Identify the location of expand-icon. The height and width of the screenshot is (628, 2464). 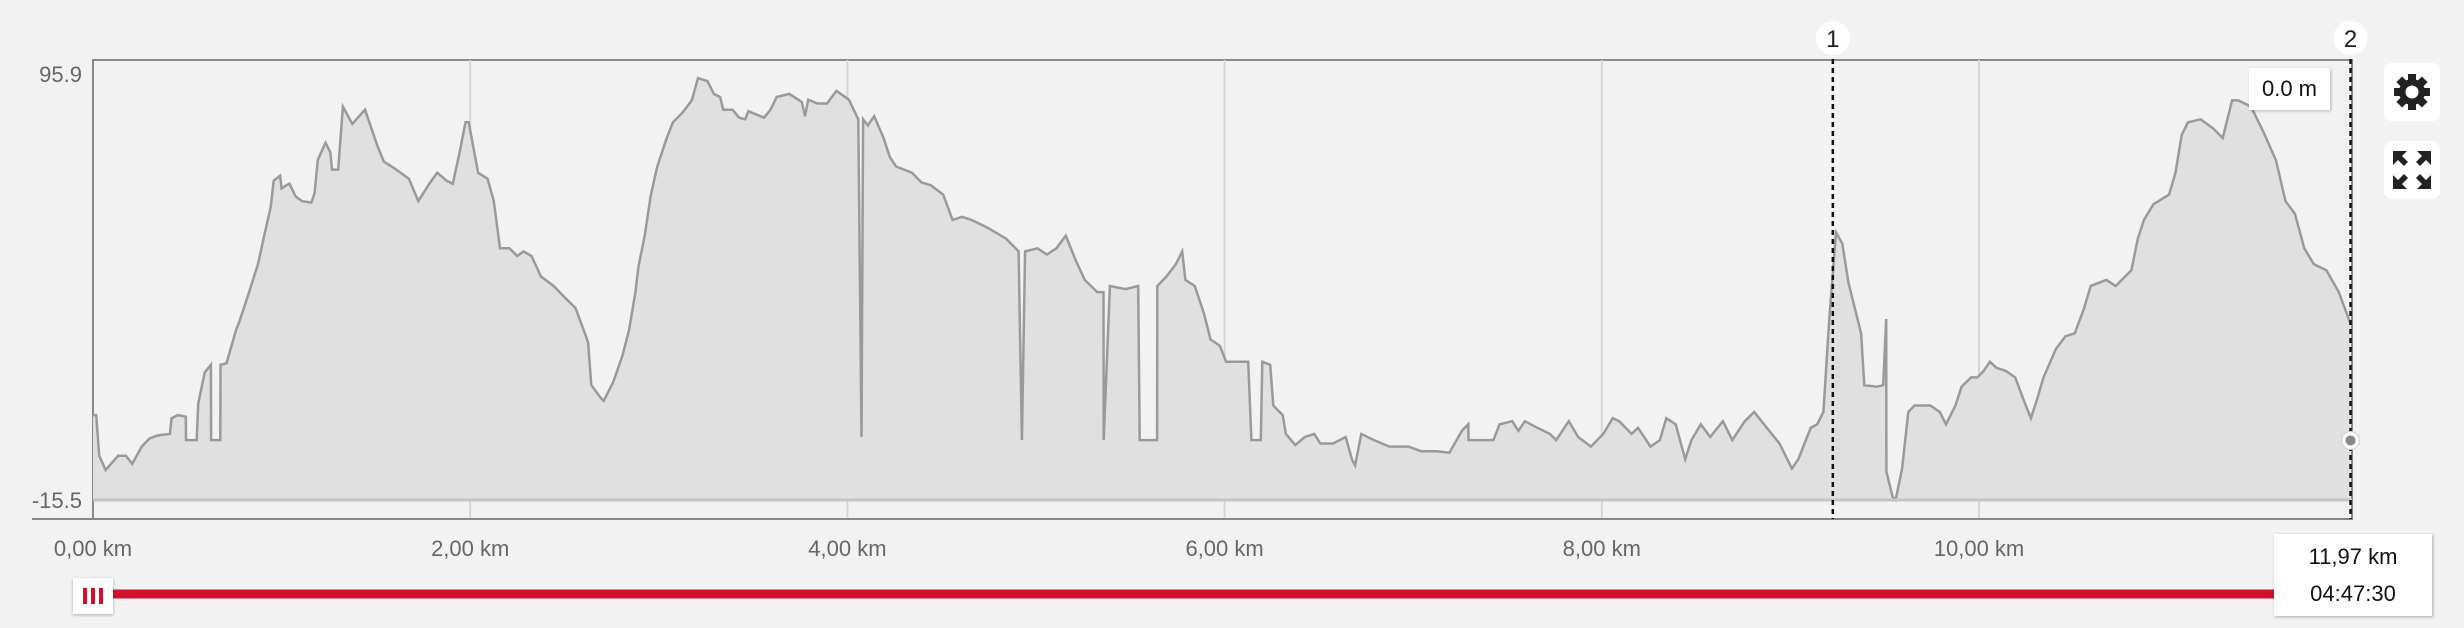
(2412, 170).